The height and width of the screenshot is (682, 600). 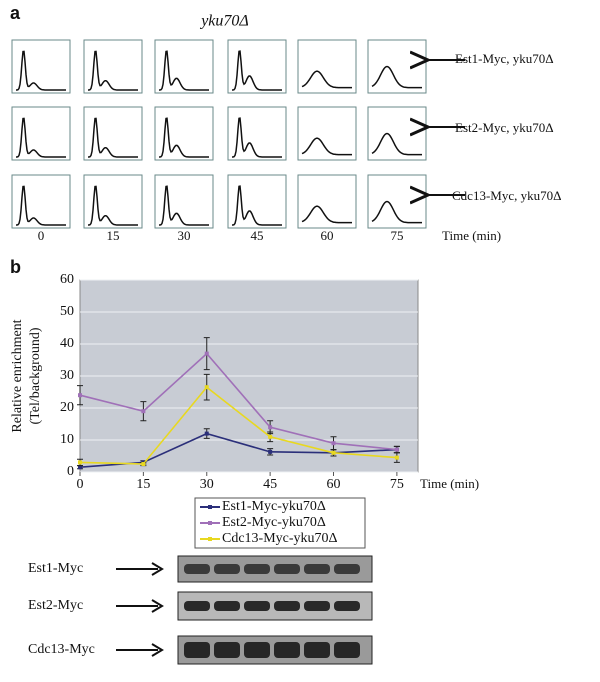 What do you see at coordinates (67, 279) in the screenshot?
I see `y-tick-label: 60` at bounding box center [67, 279].